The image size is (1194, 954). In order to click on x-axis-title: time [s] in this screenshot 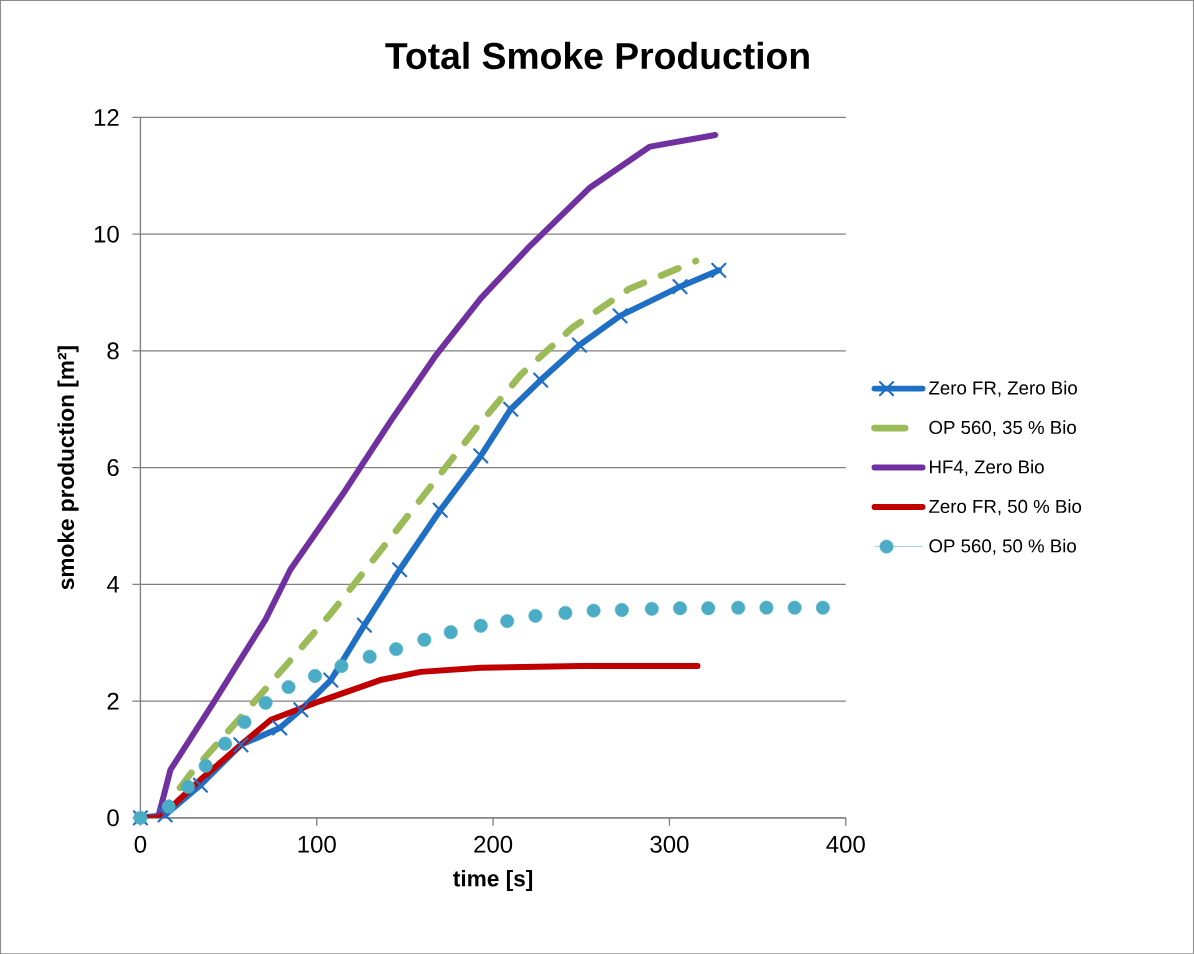, I will do `click(493, 880)`.